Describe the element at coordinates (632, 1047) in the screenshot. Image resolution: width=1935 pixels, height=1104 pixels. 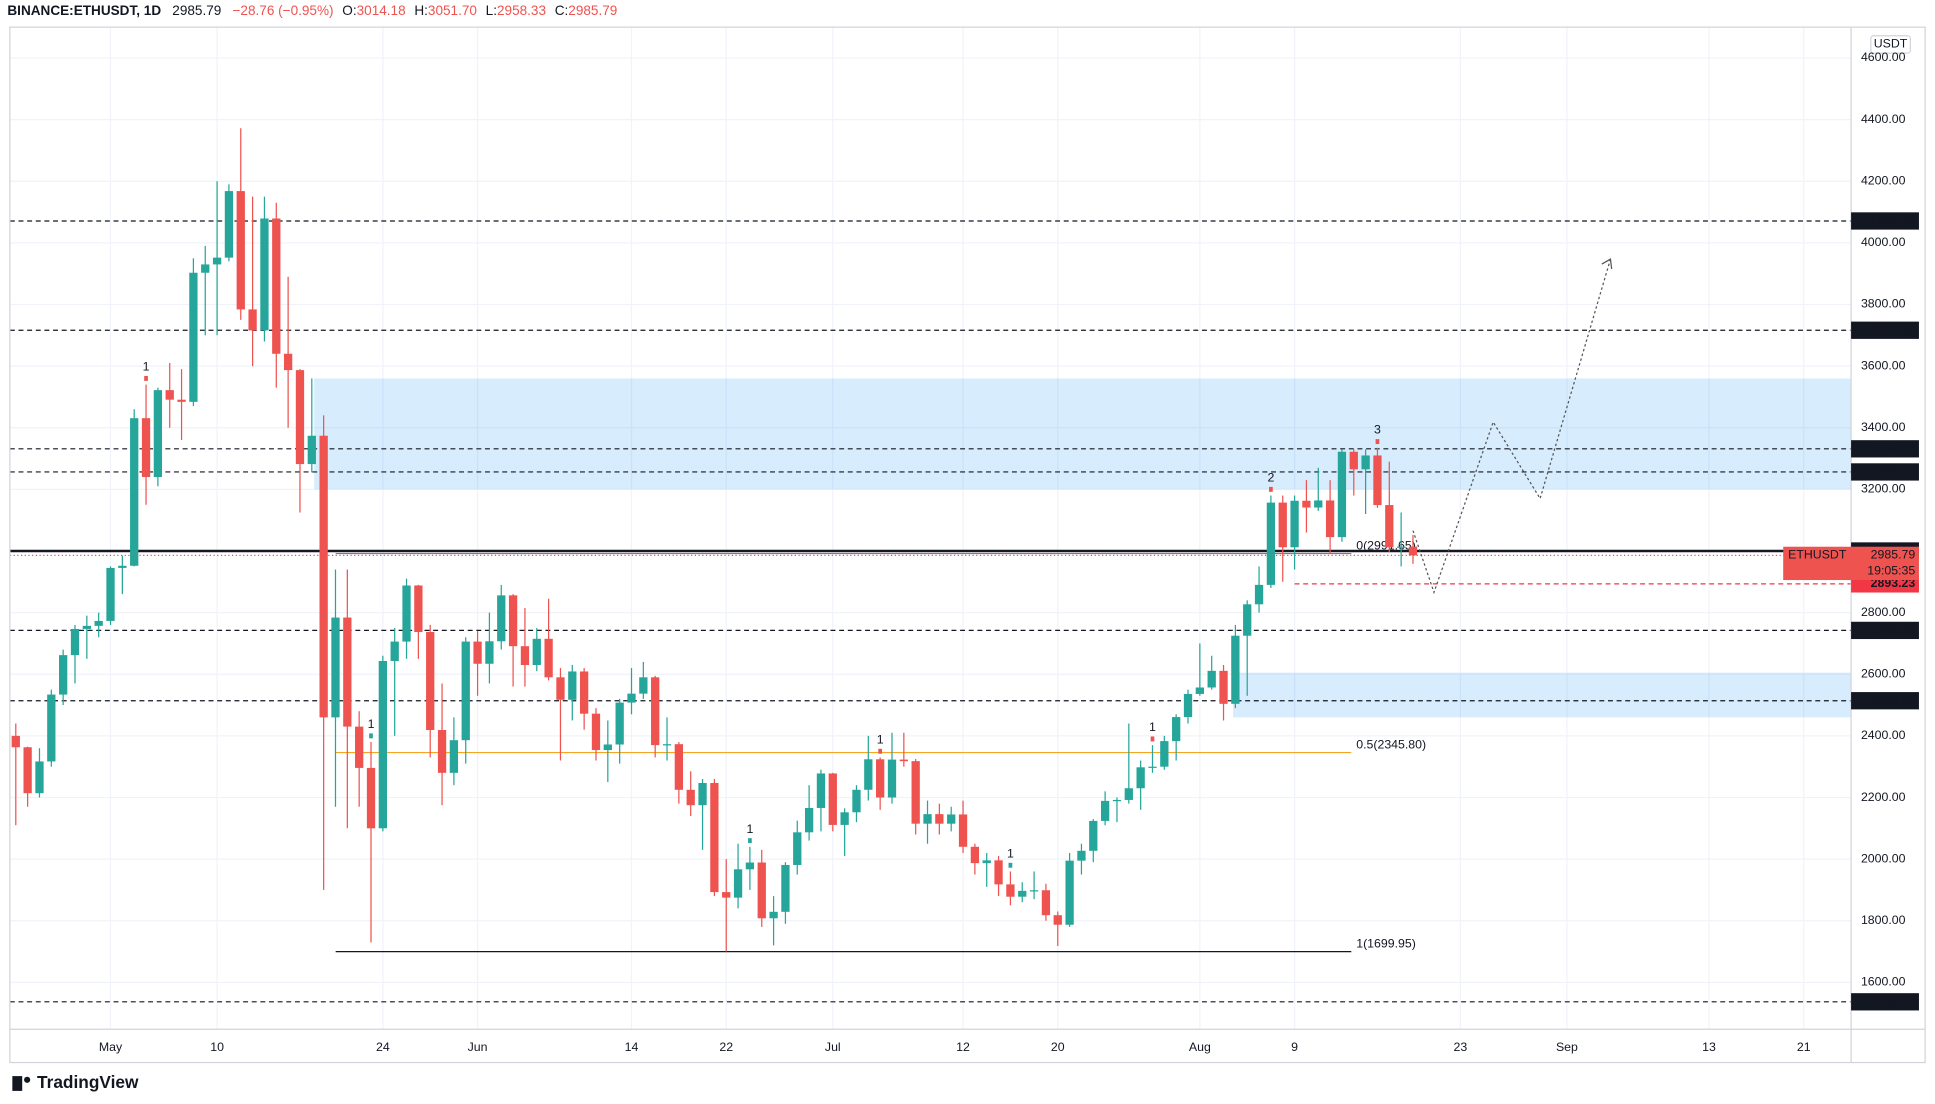
I see `x-tick-label: 14` at that location.